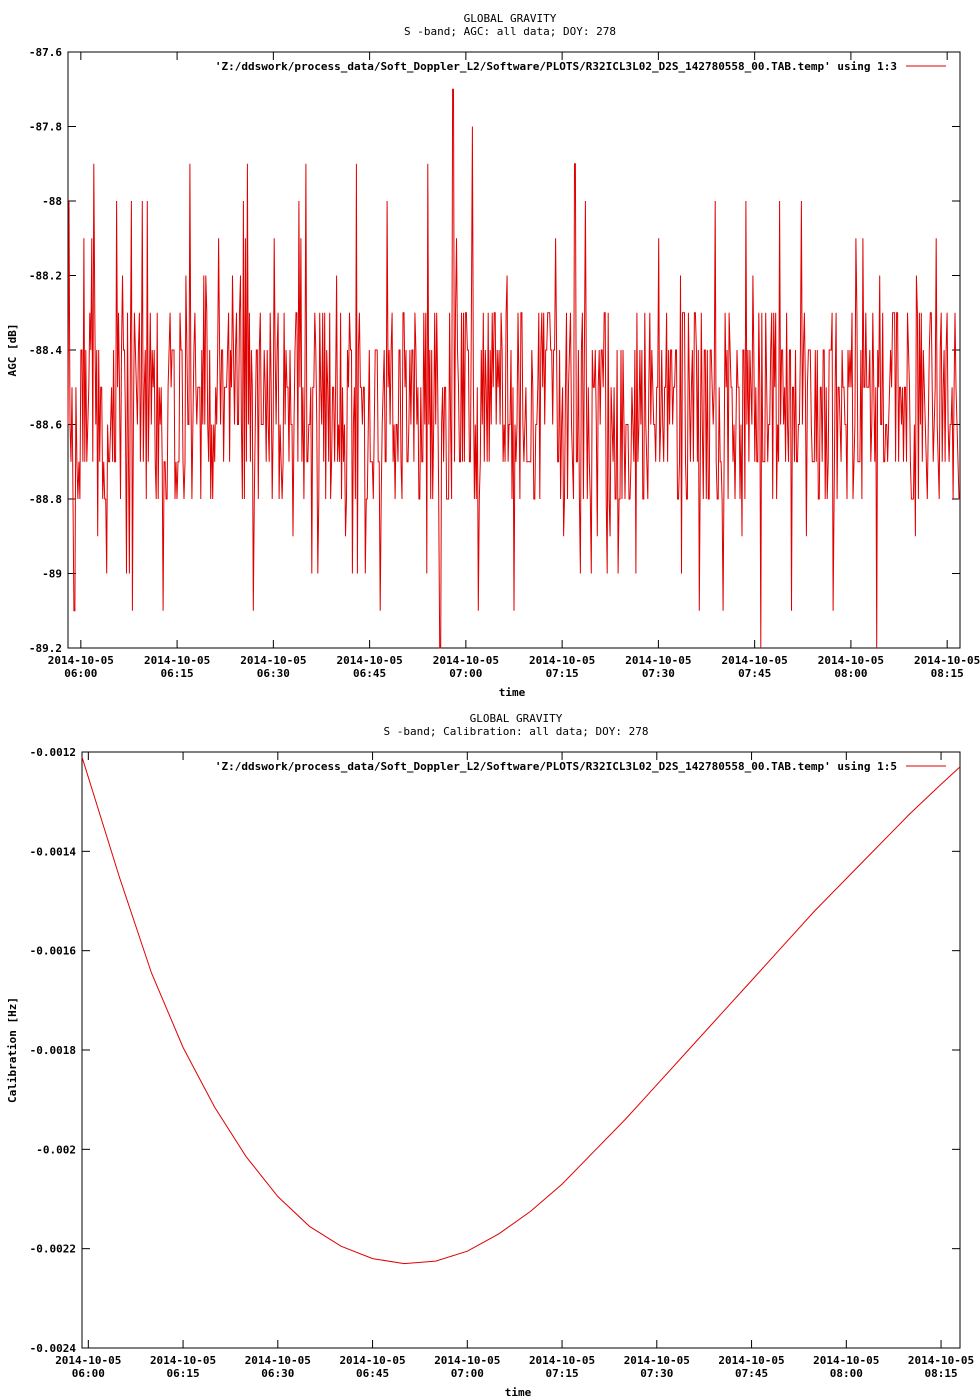 The width and height of the screenshot is (980, 1400). What do you see at coordinates (52, 201) in the screenshot?
I see `y-tick-label: -88` at bounding box center [52, 201].